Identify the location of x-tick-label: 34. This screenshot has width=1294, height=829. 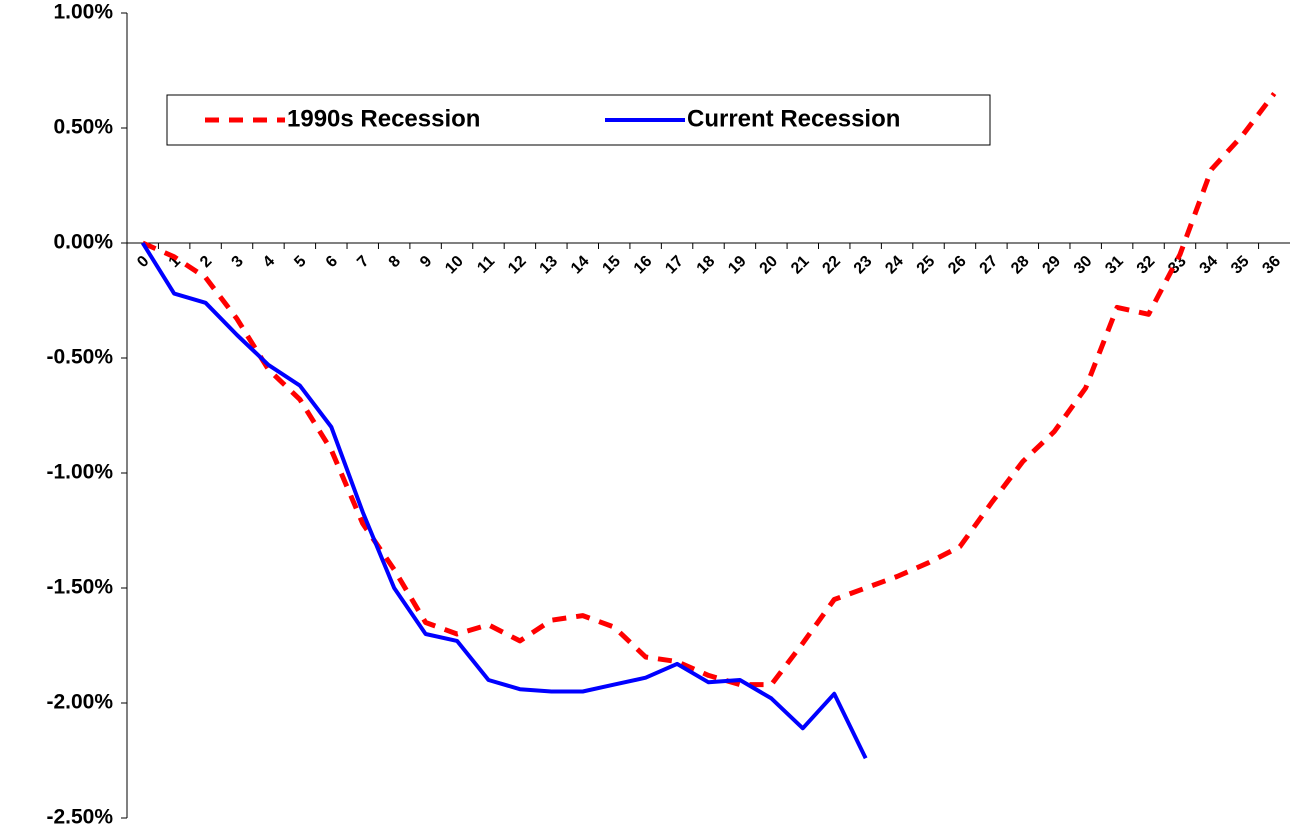
(1209, 265).